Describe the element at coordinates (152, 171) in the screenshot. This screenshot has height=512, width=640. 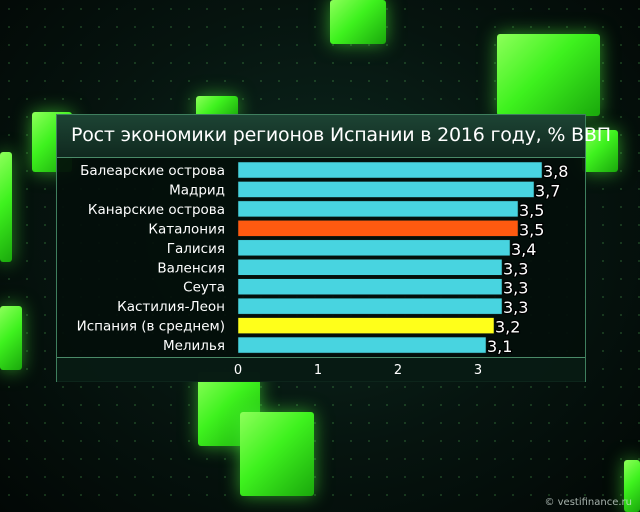
I see `category-label: Балеарские острова` at that location.